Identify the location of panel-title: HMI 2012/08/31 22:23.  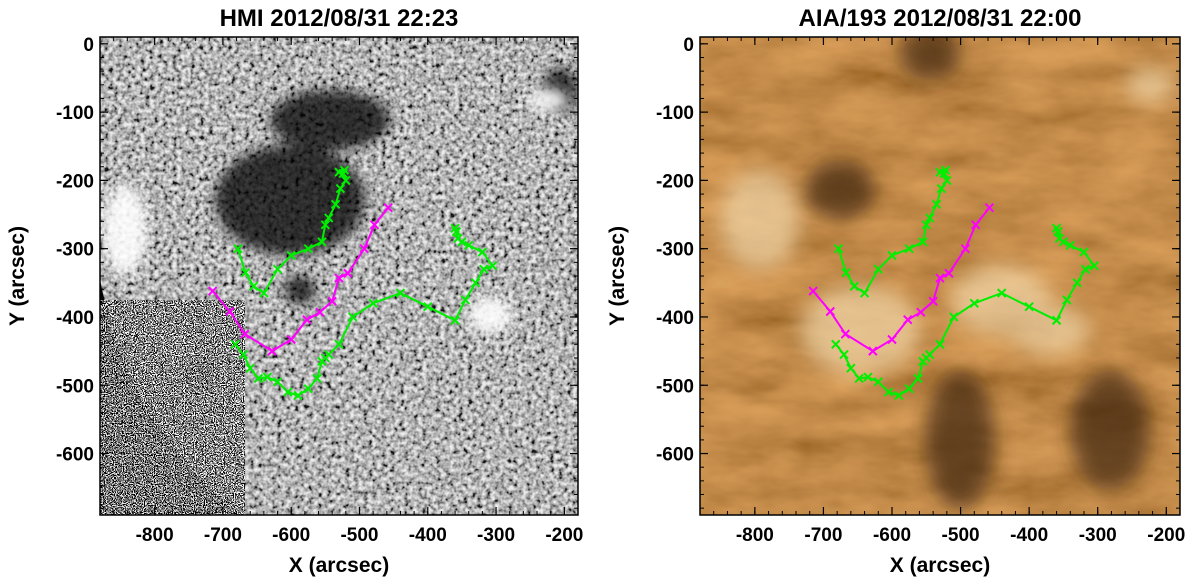
(339, 18).